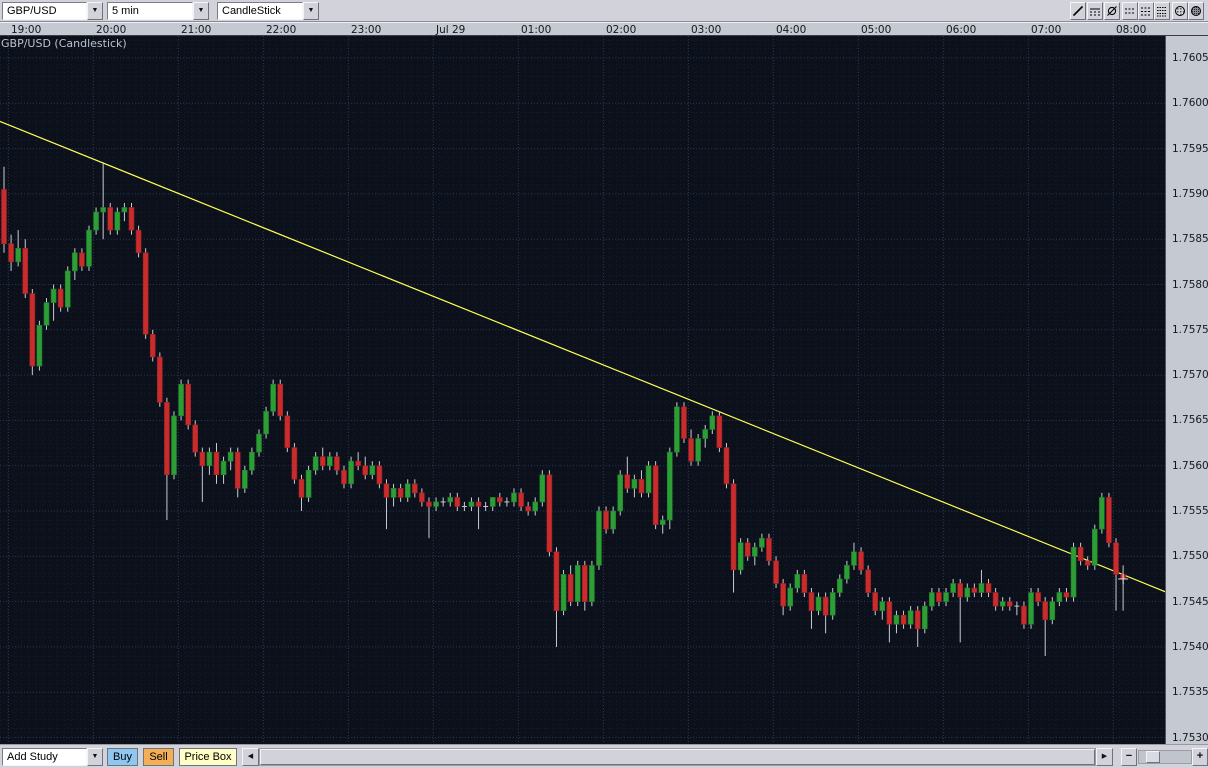 This screenshot has height=768, width=1208. I want to click on price-axis-label: 1.7565, so click(1190, 420).